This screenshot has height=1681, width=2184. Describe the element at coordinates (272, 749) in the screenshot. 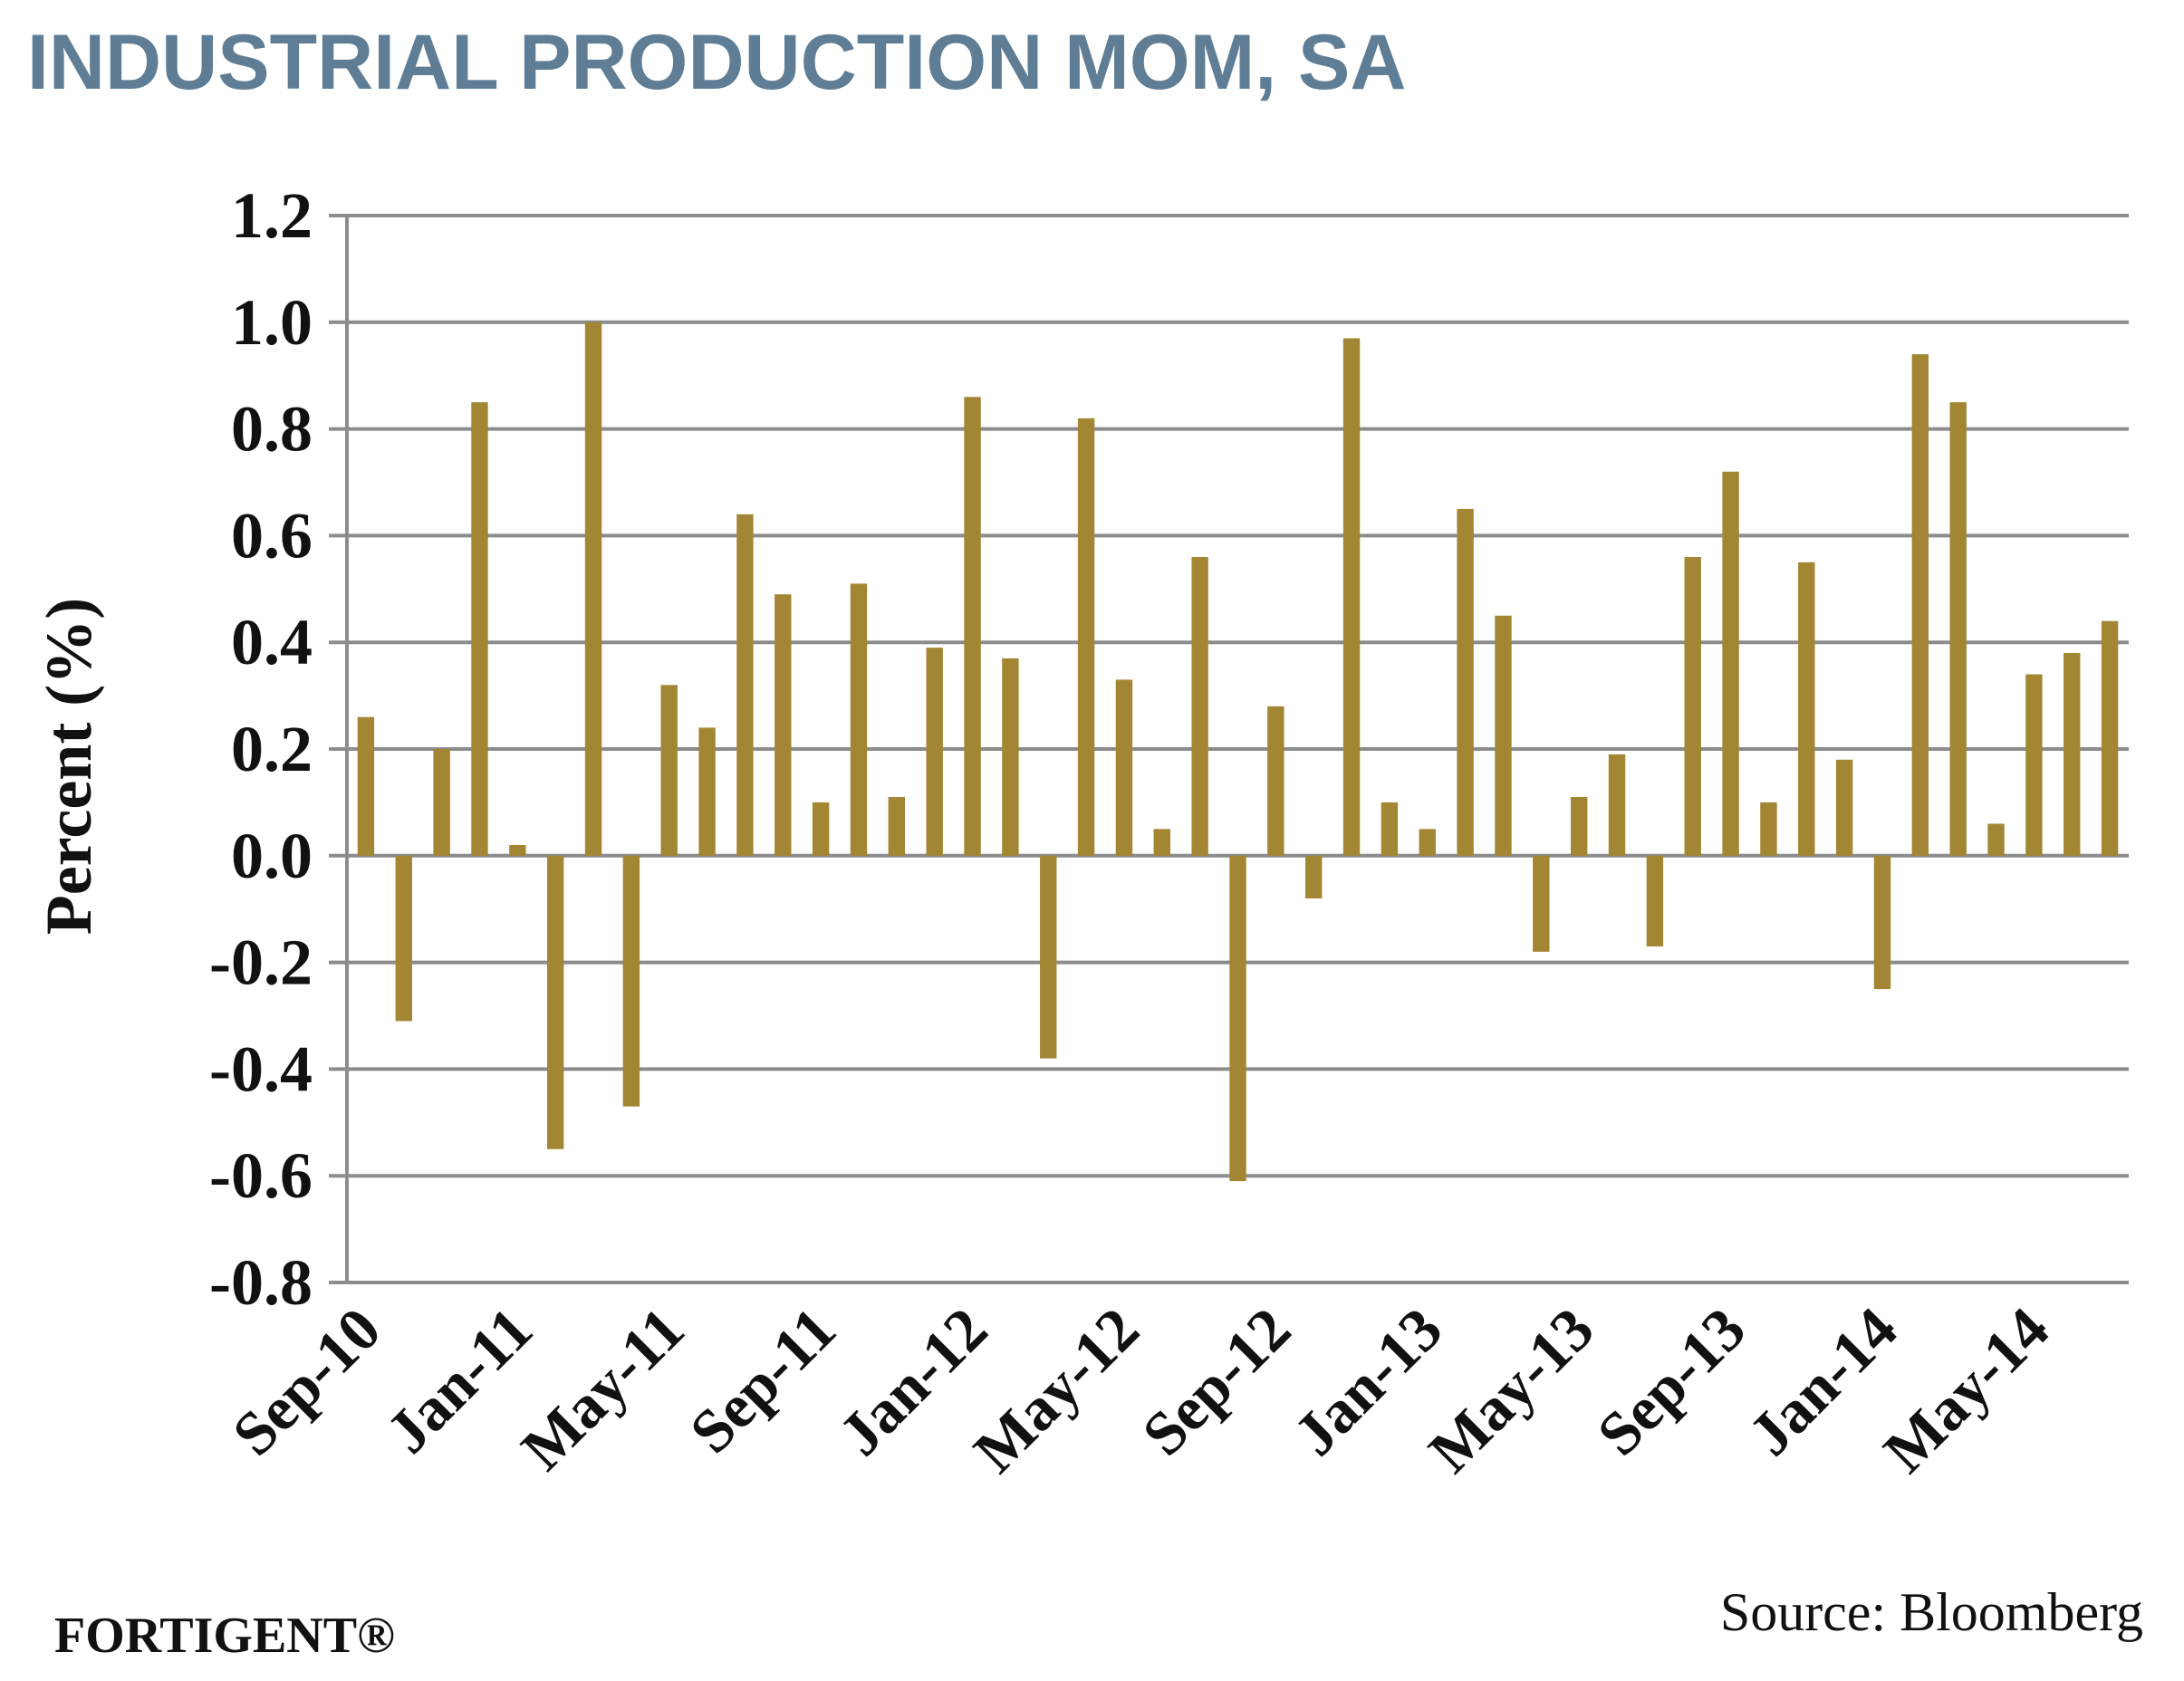

I see `y-tick-label: 0.2` at that location.